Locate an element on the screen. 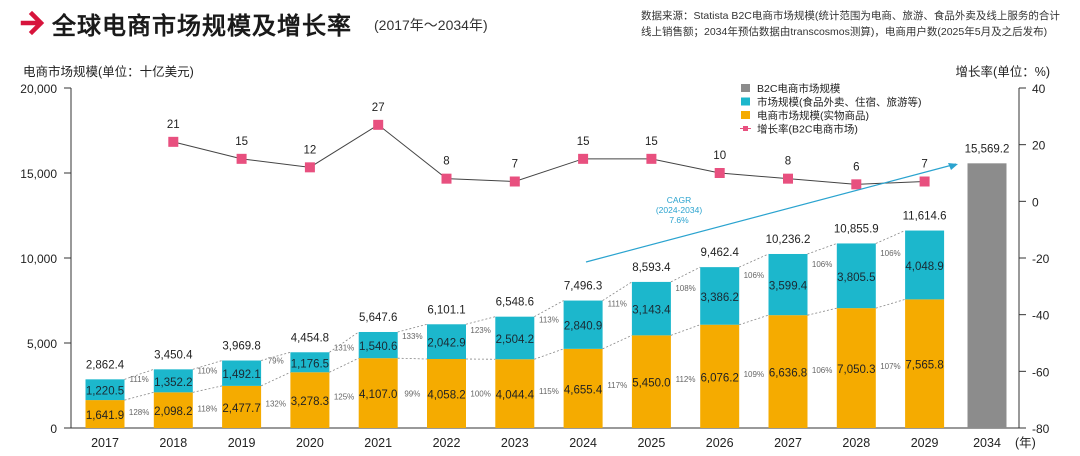  bar-service-label: 1,540.6 is located at coordinates (378, 347).